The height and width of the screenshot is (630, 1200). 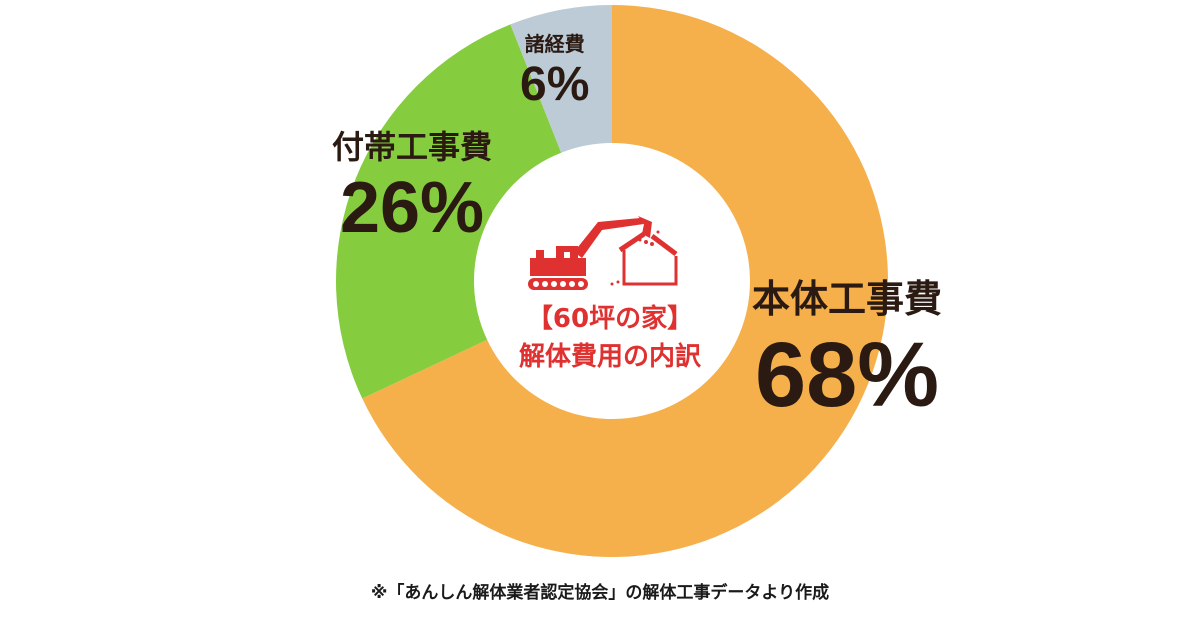 I want to click on label-ancillary-construction: 付帯工事費 26%, so click(x=412, y=188).